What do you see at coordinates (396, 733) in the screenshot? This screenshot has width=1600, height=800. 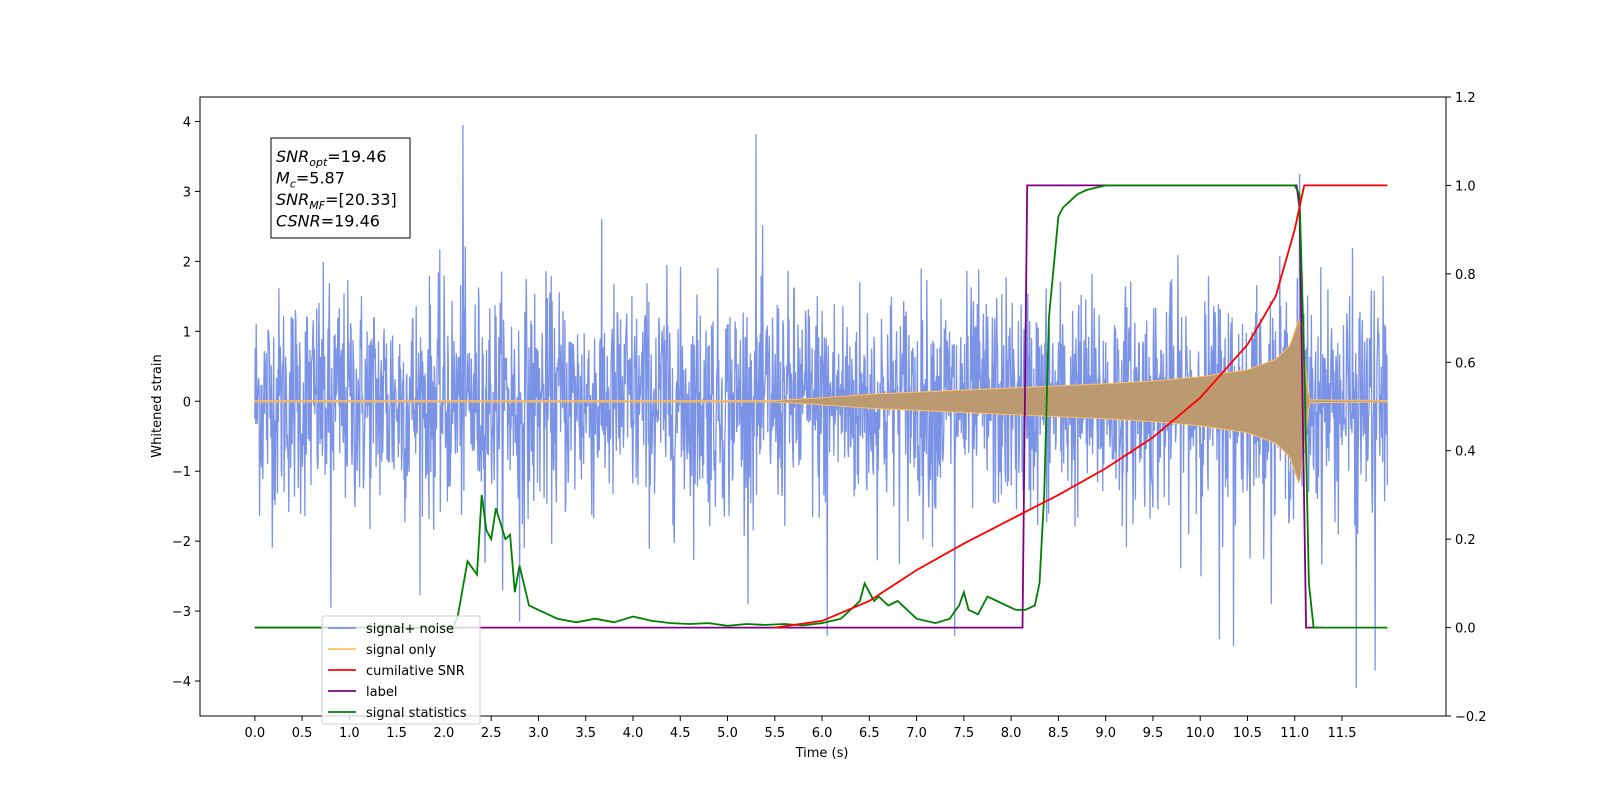 I see `x-tick-label: 1.5` at bounding box center [396, 733].